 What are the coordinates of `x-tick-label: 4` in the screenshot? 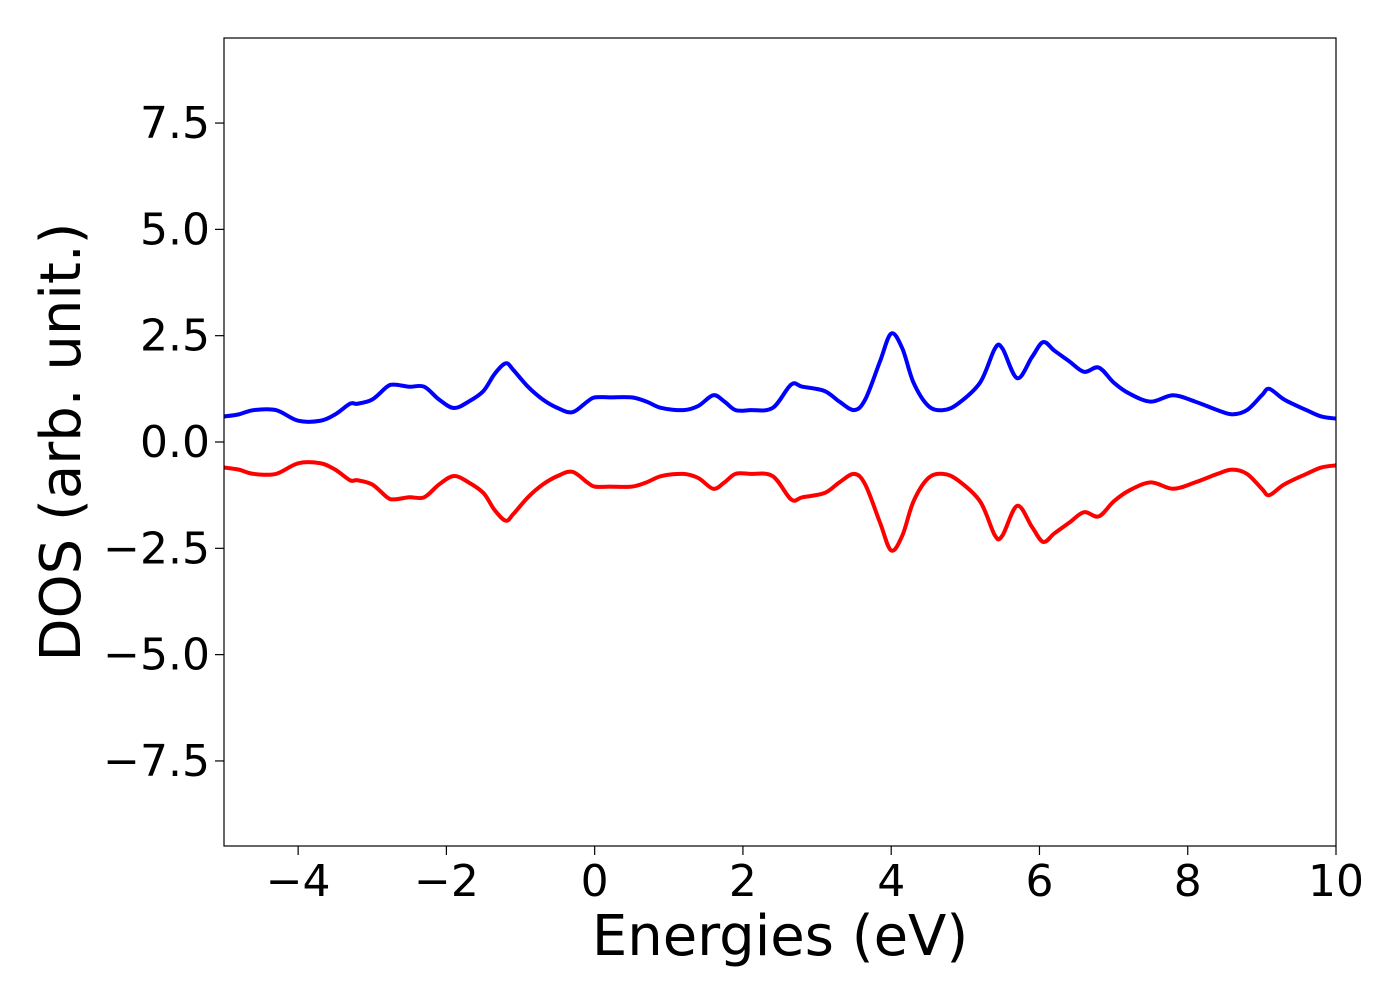 It's located at (891, 881).